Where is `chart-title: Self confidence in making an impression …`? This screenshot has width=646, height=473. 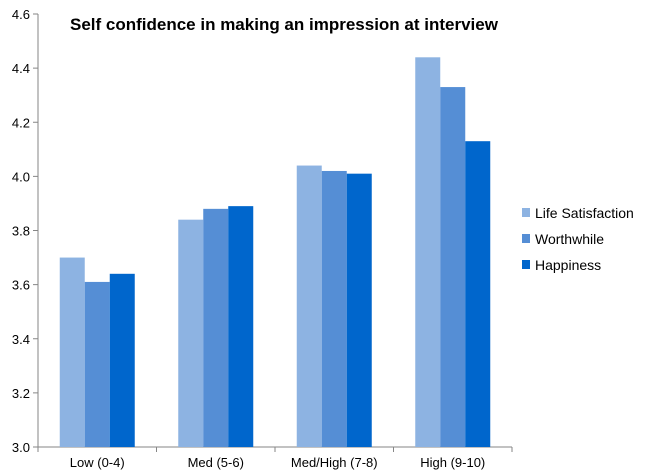 chart-title: Self confidence in making an impression … is located at coordinates (284, 24).